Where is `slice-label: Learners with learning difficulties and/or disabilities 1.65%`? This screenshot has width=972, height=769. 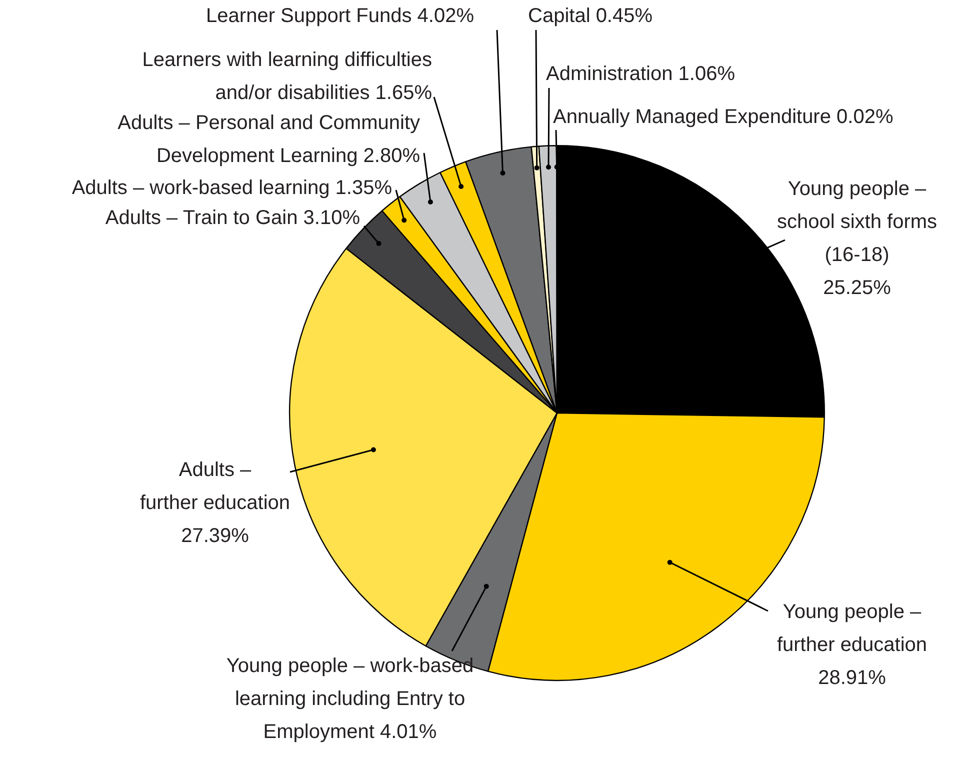 slice-label: Learners with learning difficulties and/or disabilities 1.65% is located at coordinates (287, 76).